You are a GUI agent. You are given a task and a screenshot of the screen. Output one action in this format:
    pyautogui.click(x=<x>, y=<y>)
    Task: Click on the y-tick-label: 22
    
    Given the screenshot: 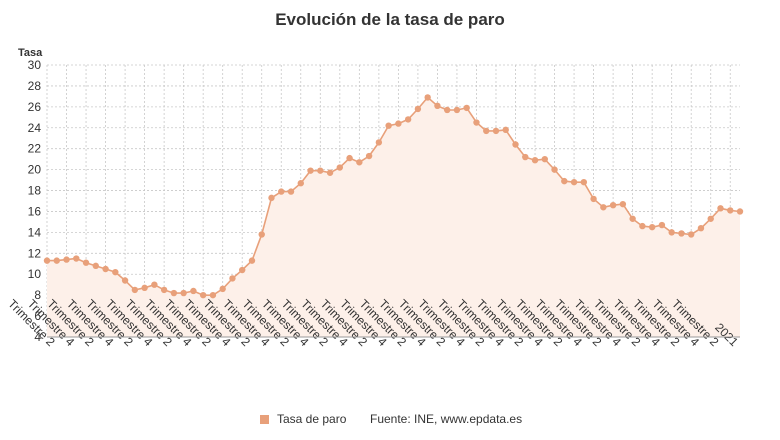 What is the action you would take?
    pyautogui.click(x=35, y=149)
    